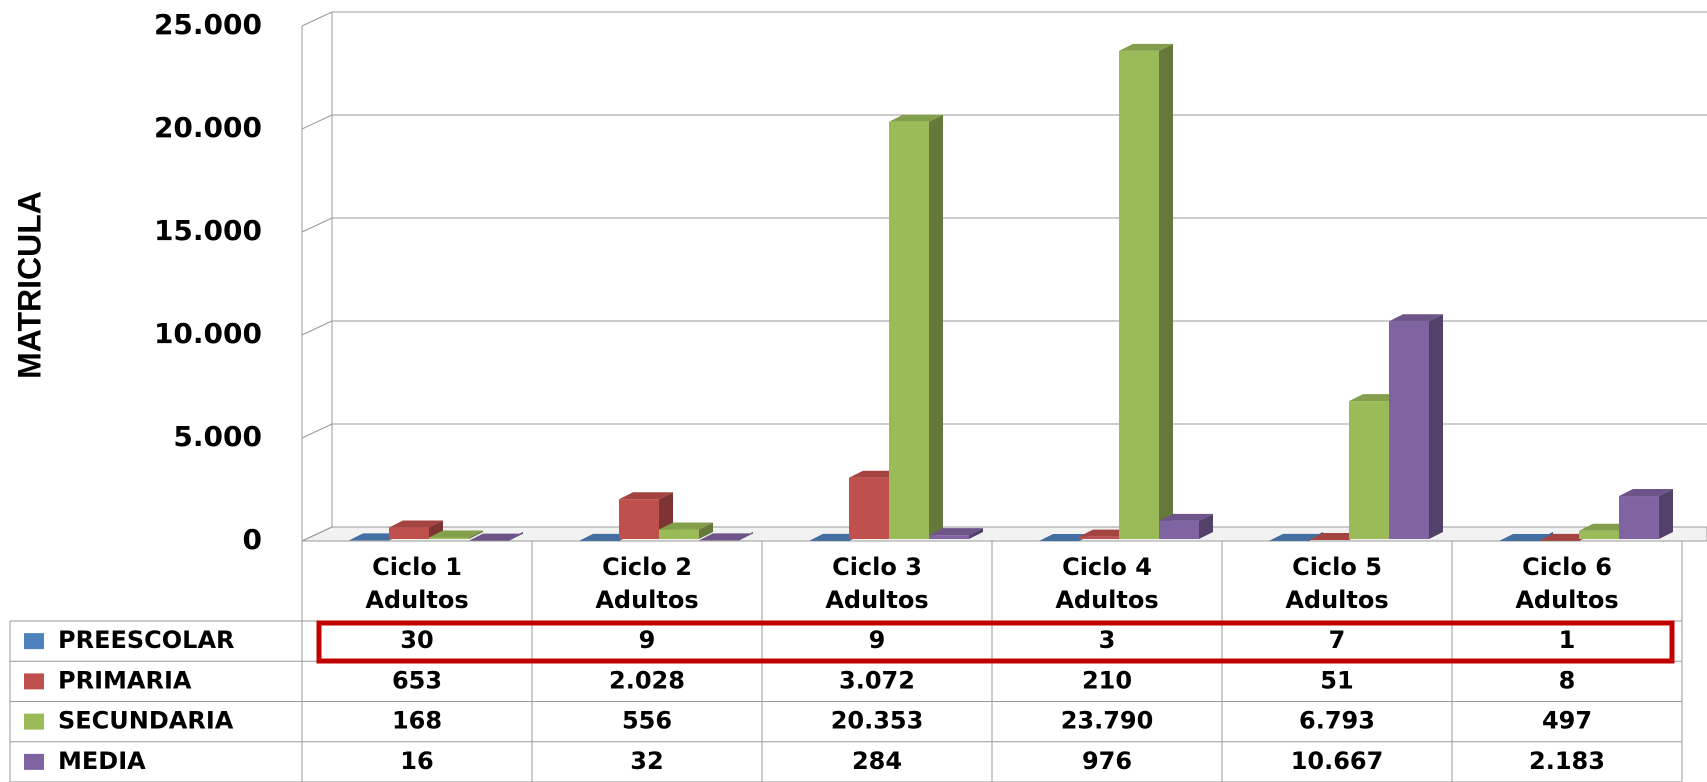 The height and width of the screenshot is (782, 1707). Describe the element at coordinates (416, 761) in the screenshot. I see `table-cell: 16` at that location.